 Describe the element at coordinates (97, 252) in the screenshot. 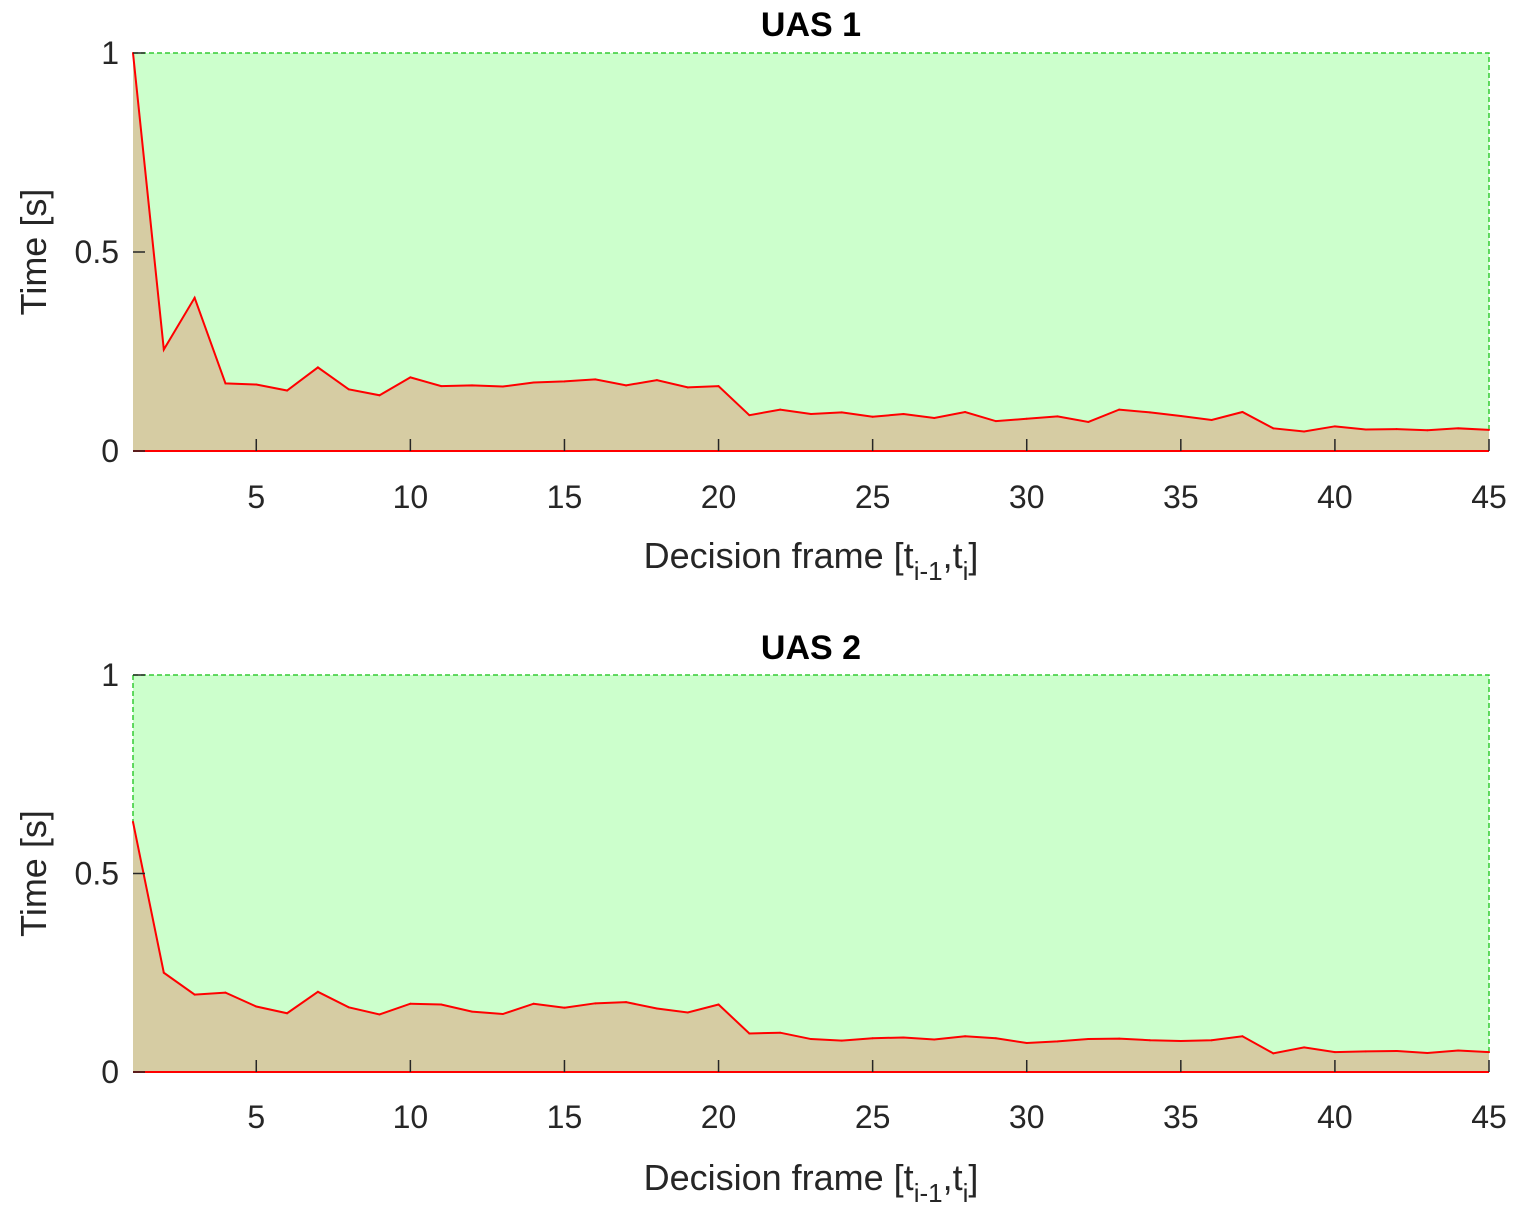

I see `y-tick-label: 0.5` at that location.